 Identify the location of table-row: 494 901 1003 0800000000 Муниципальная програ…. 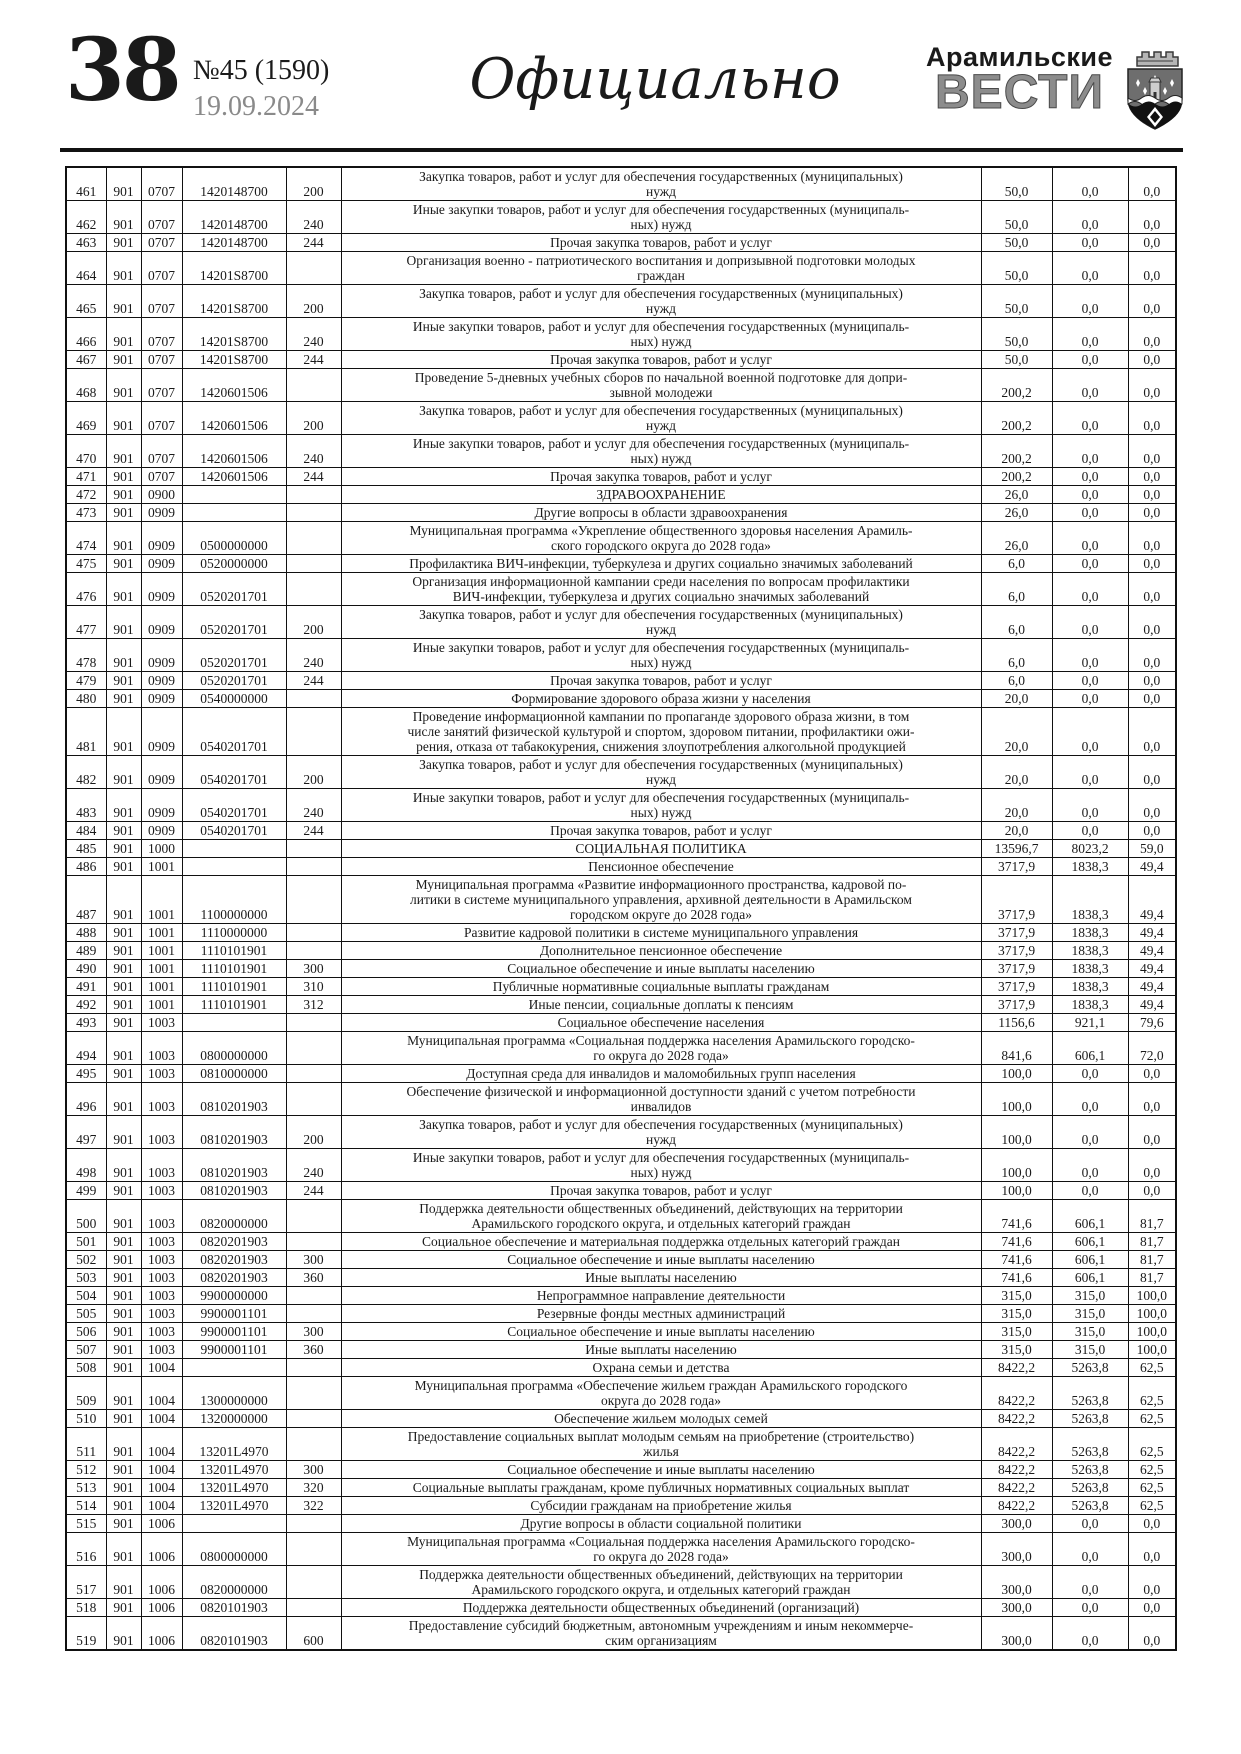
(621, 1048).